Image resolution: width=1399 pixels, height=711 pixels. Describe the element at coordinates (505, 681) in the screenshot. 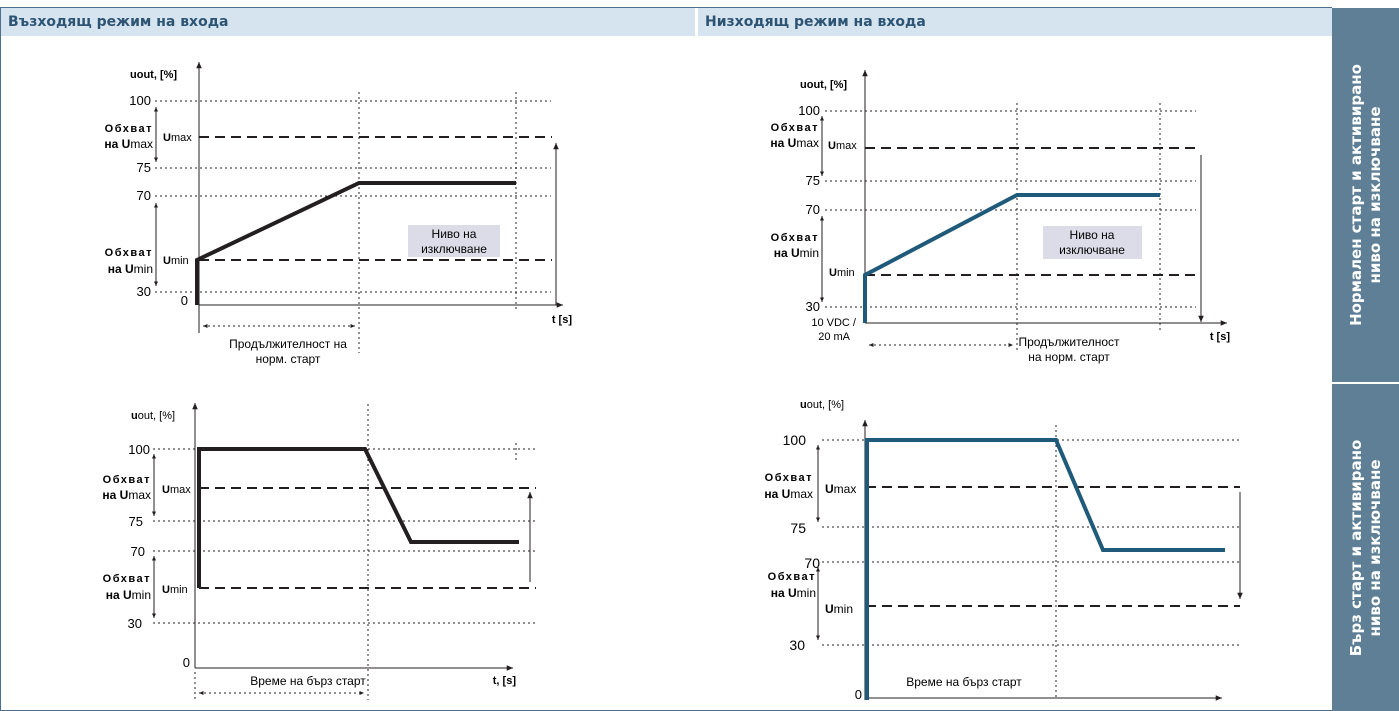

I see `x-axis-title: t, [s]` at that location.